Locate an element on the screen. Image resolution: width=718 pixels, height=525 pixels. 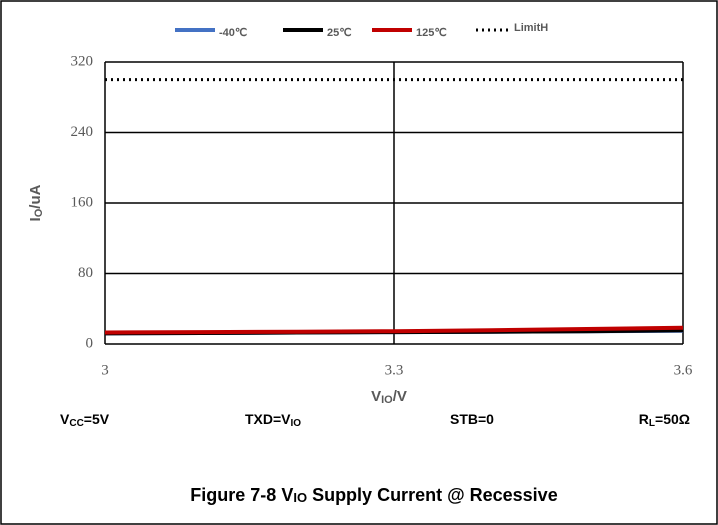
x-tick-label: 3.6 is located at coordinates (683, 370).